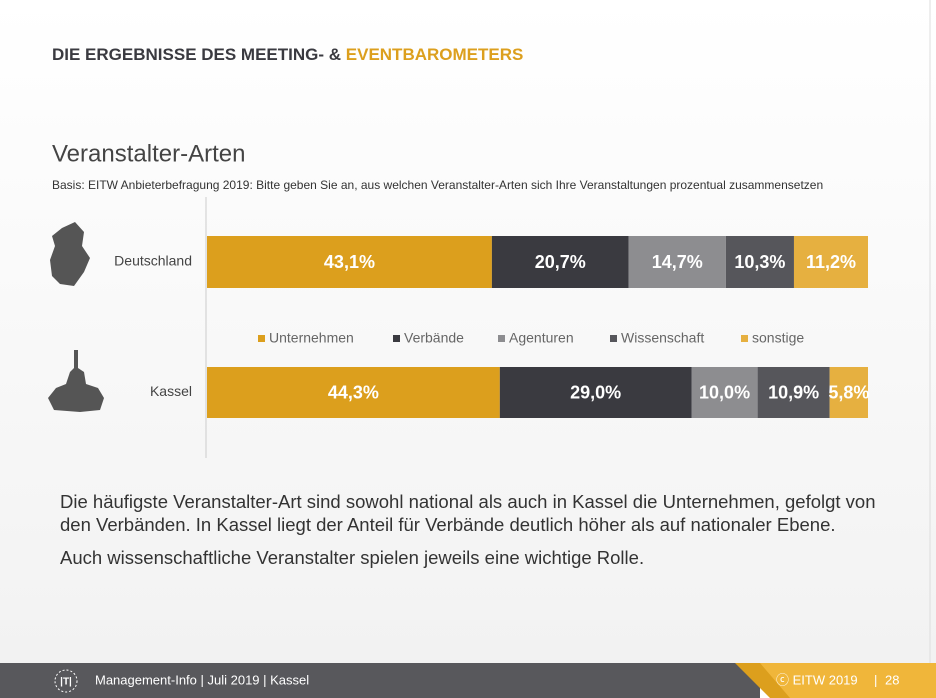 Image resolution: width=936 pixels, height=698 pixels. I want to click on legend-label: sonstige, so click(778, 338).